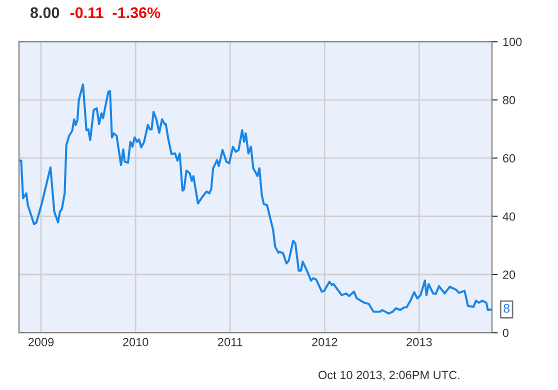 This screenshot has width=558, height=390. I want to click on y-tick-label: 40, so click(509, 216).